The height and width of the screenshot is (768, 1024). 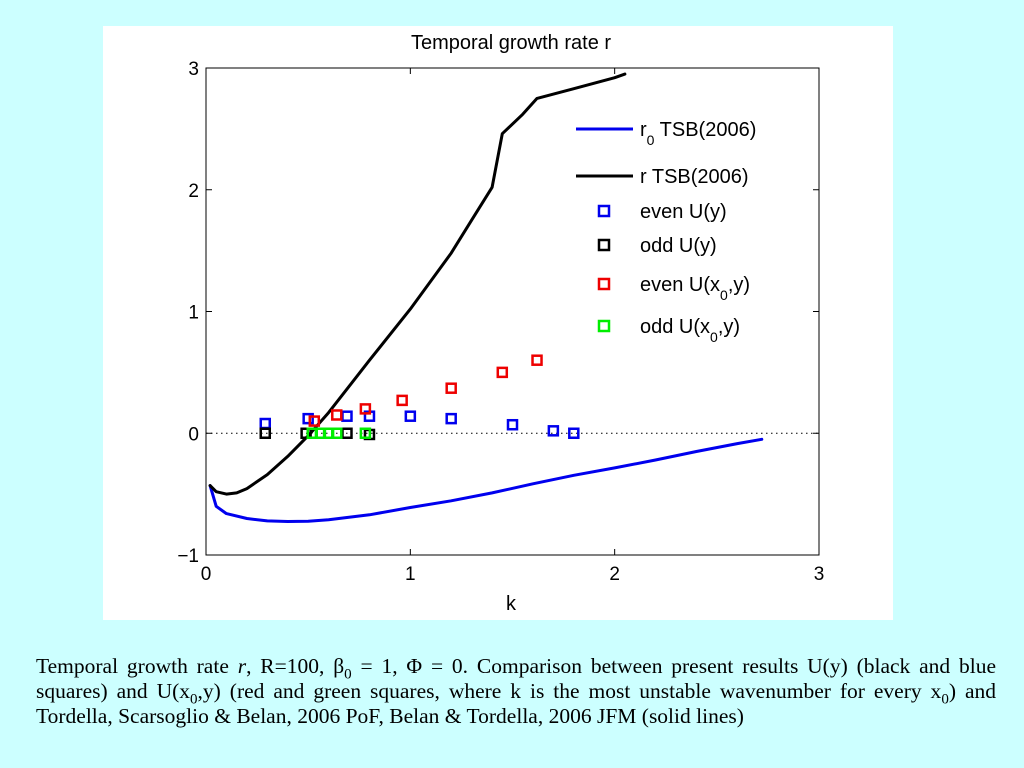 I want to click on legend-label-even-u-y: even U(y), so click(x=683, y=212).